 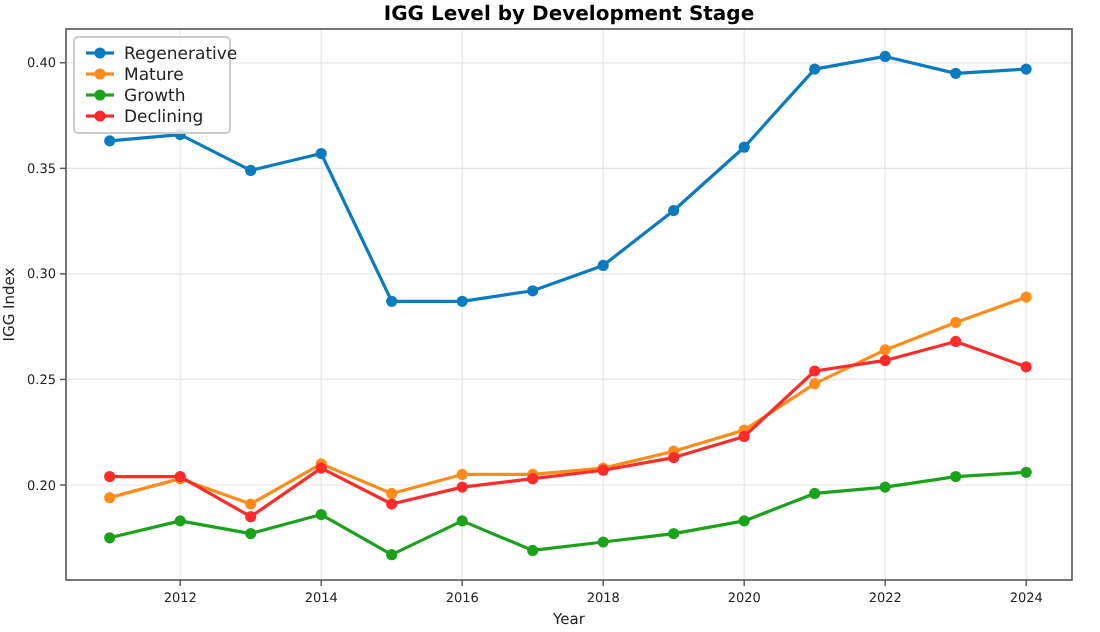 I want to click on legend-label: Declining, so click(x=164, y=117).